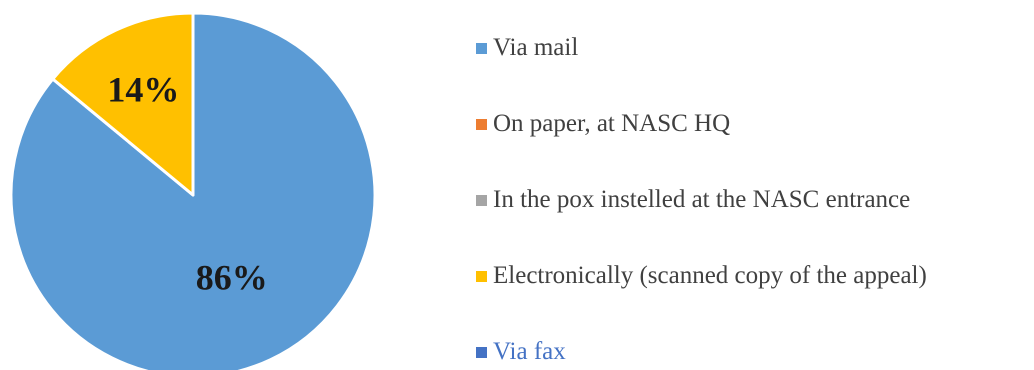 Image resolution: width=1034 pixels, height=370 pixels. I want to click on legend-item-on-paper-at-nasc-hq: On paper, at NASC HQ, so click(701, 124).